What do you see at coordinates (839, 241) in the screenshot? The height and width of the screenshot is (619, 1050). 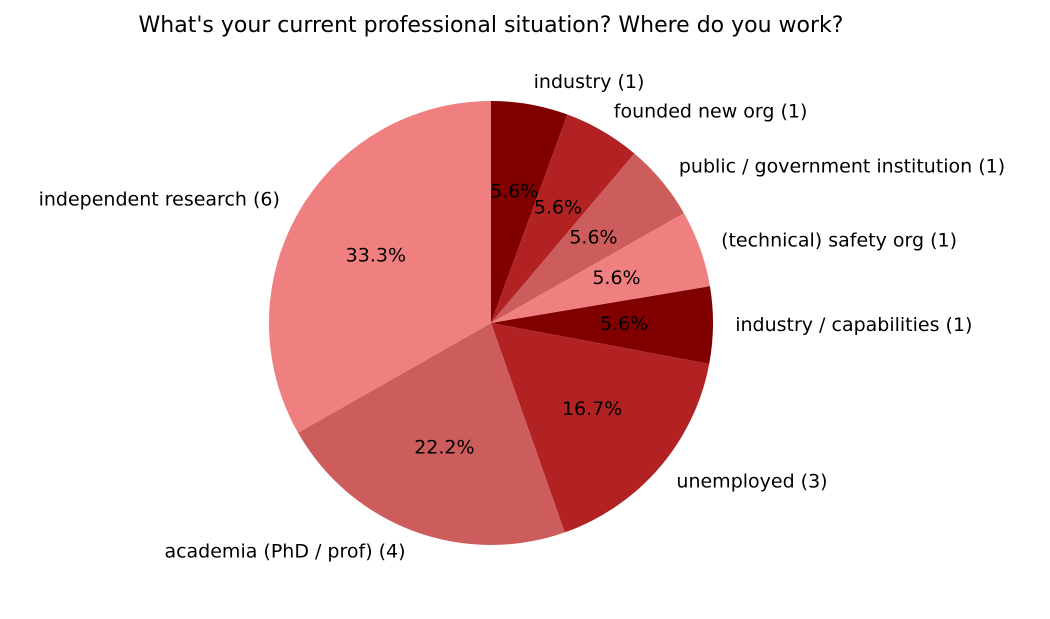 I see `slice-label: (technical) safety org (1)` at bounding box center [839, 241].